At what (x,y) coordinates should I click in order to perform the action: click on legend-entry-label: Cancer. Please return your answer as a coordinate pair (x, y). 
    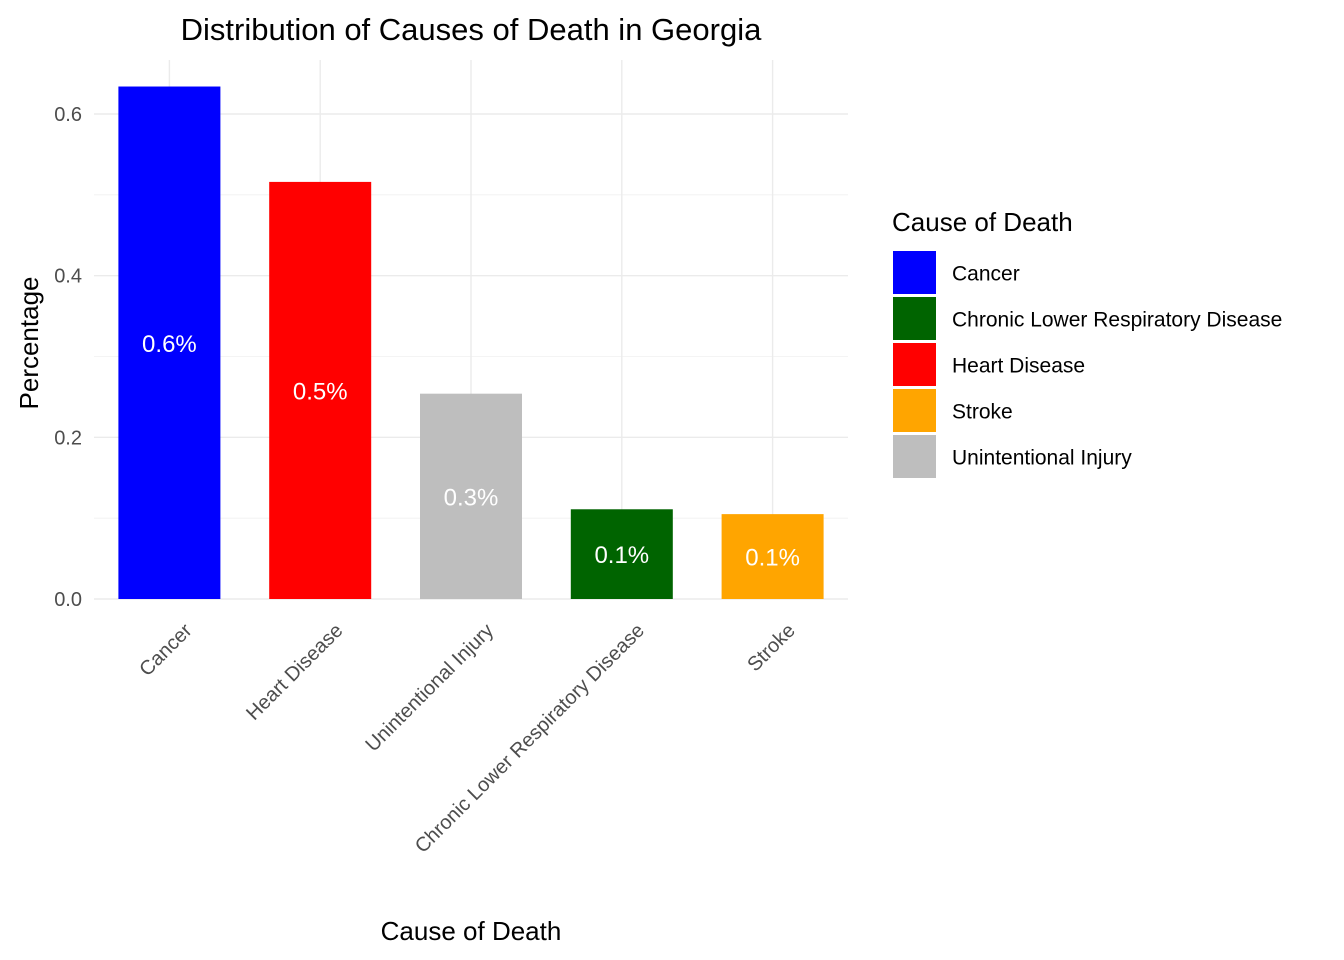
    Looking at the image, I should click on (986, 274).